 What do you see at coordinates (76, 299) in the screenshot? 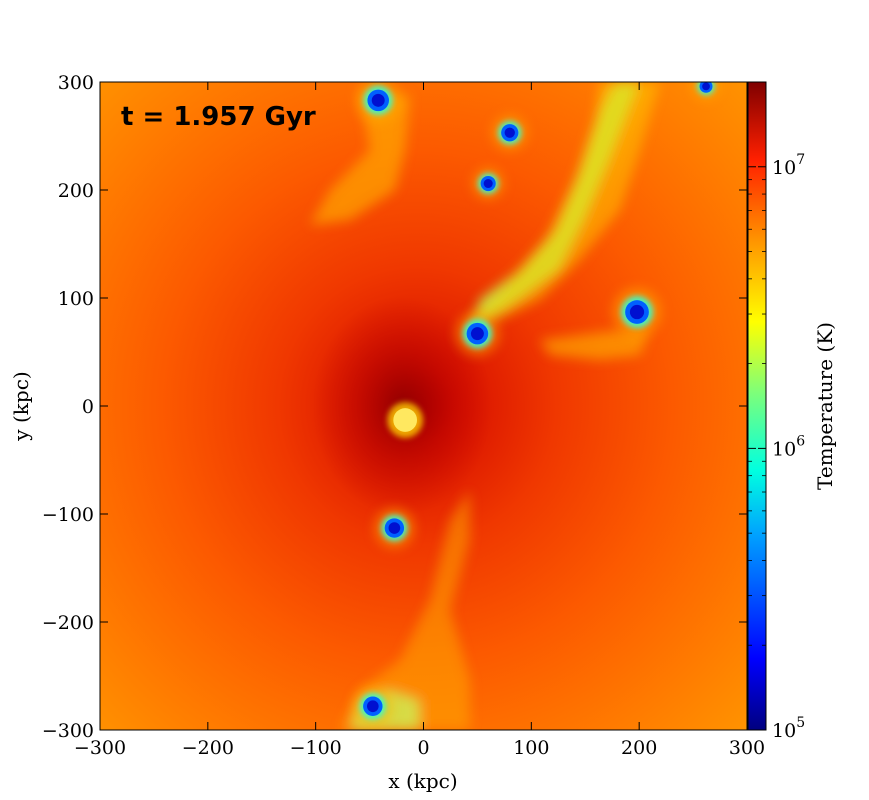
I see `y-tick-label: 100` at bounding box center [76, 299].